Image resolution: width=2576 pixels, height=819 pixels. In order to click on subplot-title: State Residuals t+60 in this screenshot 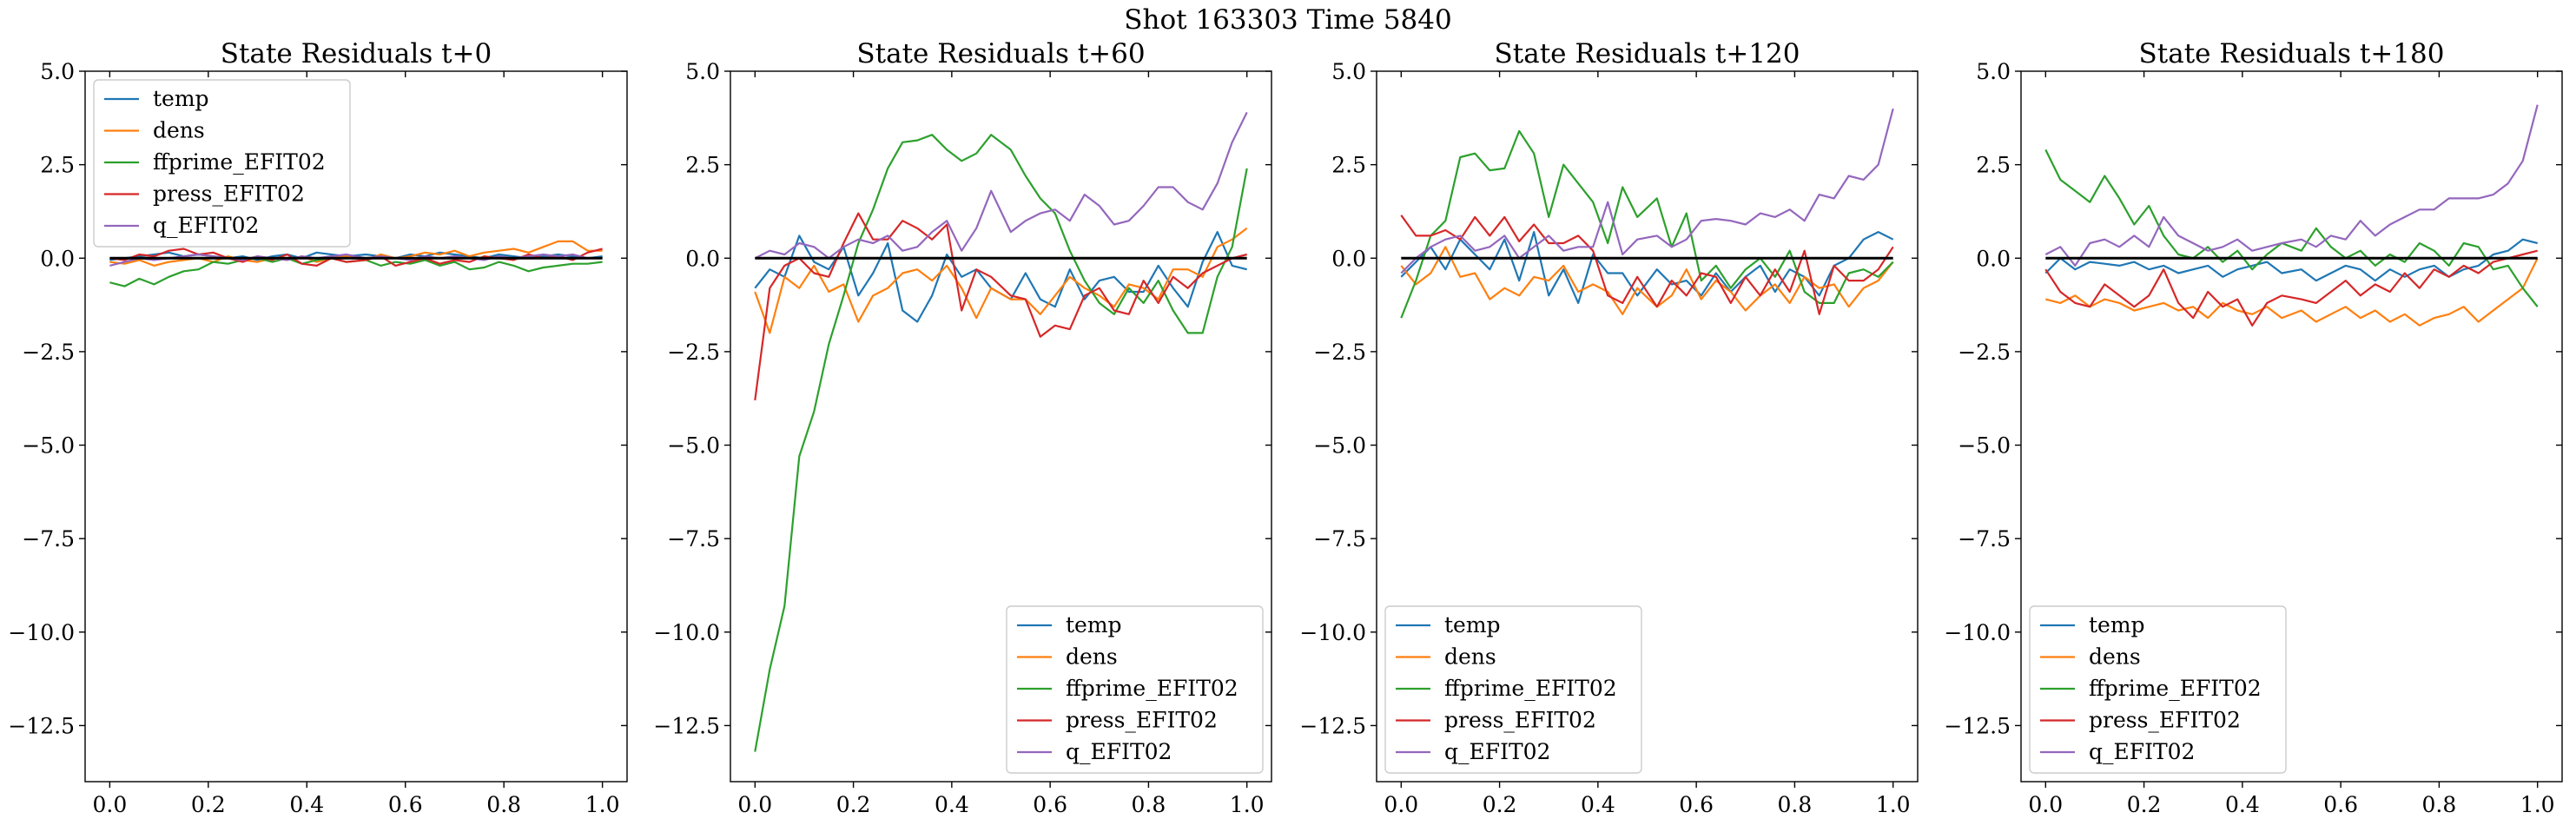, I will do `click(1000, 53)`.